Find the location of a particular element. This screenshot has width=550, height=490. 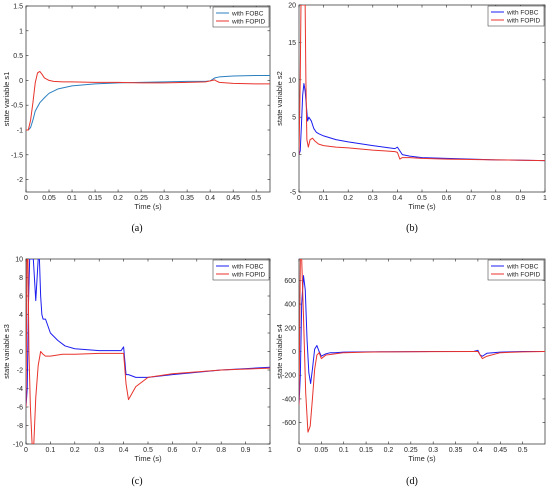

y-tick-label: 15 is located at coordinates (292, 43).